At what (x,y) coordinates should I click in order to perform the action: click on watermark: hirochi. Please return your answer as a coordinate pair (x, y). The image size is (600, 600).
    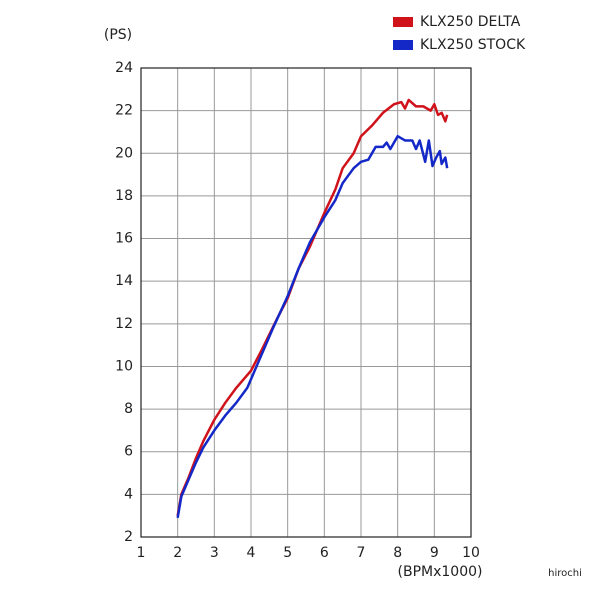
    Looking at the image, I should click on (565, 573).